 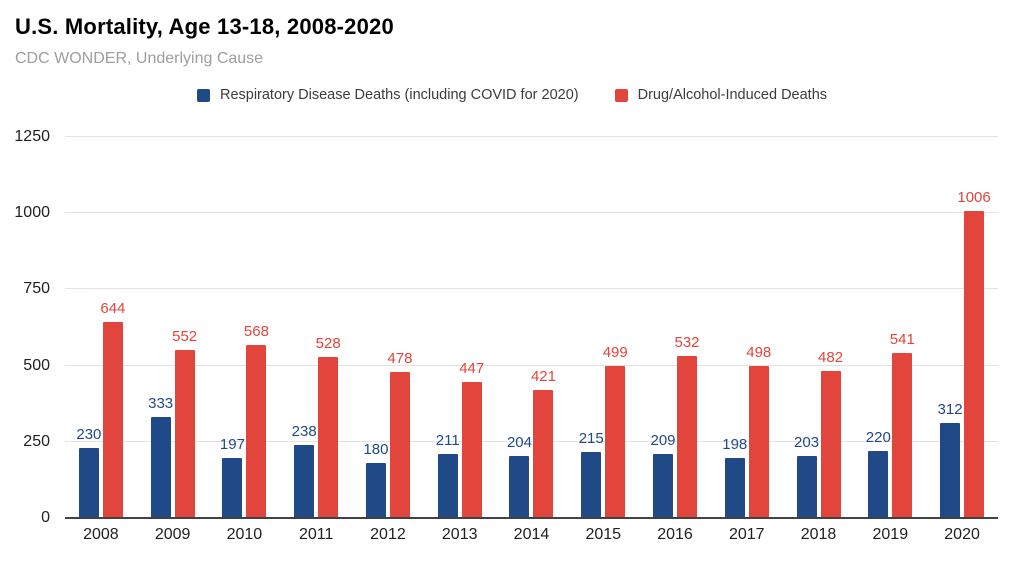 What do you see at coordinates (376, 450) in the screenshot?
I see `respiratory-value-label-2012: 180` at bounding box center [376, 450].